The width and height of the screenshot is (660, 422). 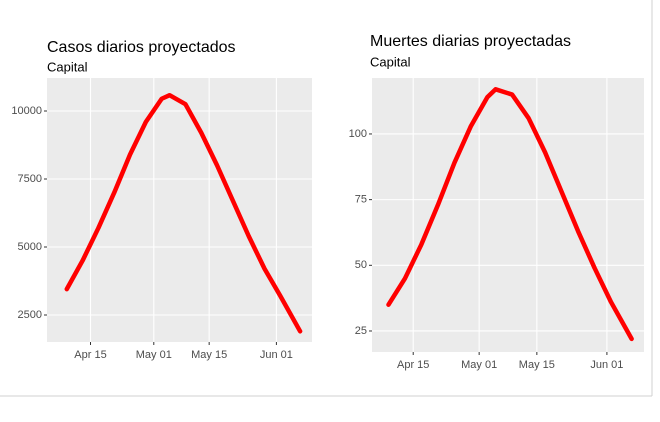 I want to click on y-tick-label: 50, so click(x=361, y=265).